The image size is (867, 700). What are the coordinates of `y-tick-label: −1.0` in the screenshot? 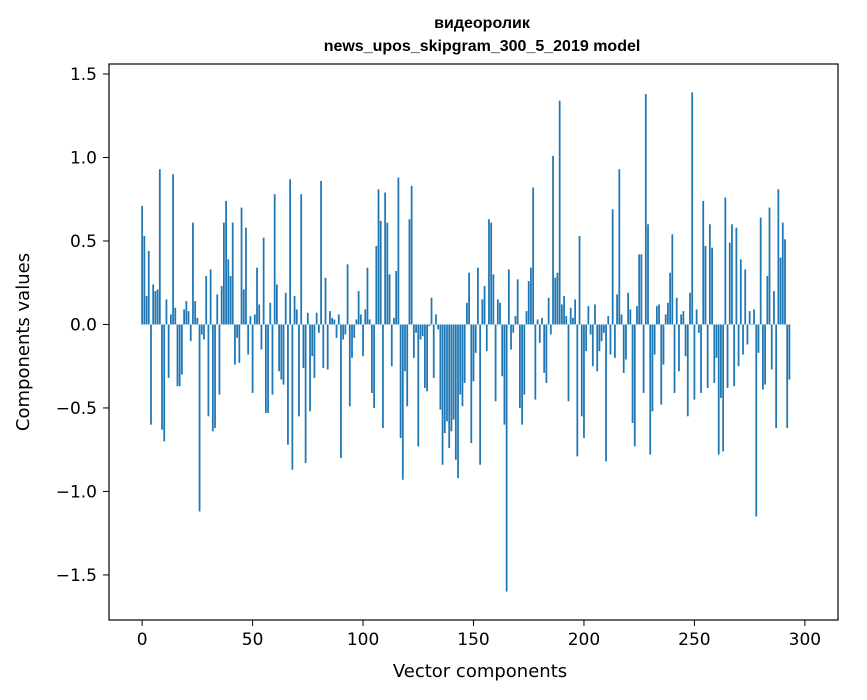 It's located at (76, 492).